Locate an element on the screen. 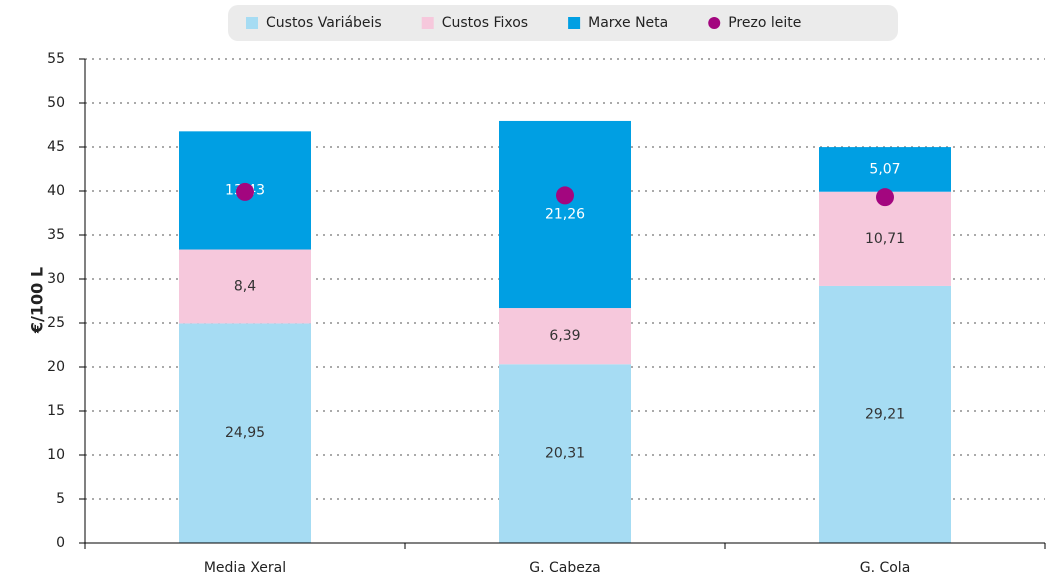 The image size is (1054, 581). y-tick-label: 5 is located at coordinates (60, 499).